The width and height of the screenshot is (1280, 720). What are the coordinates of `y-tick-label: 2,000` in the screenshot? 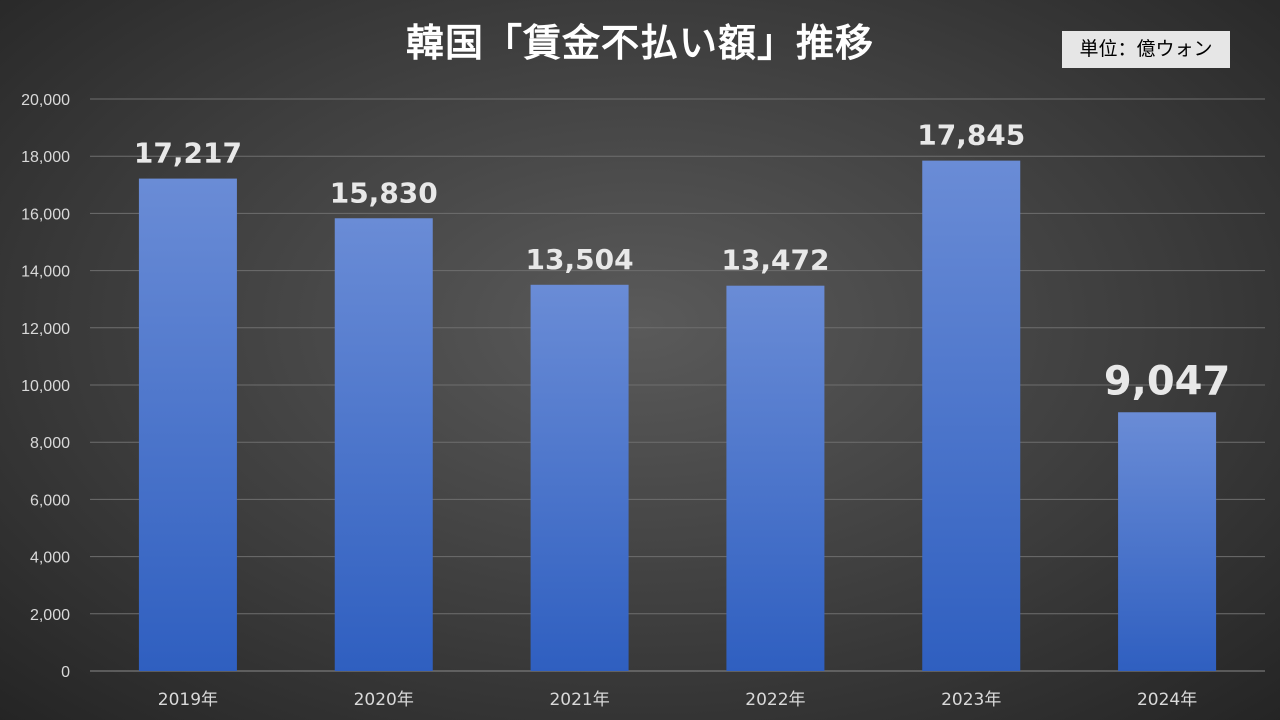 It's located at (50, 615).